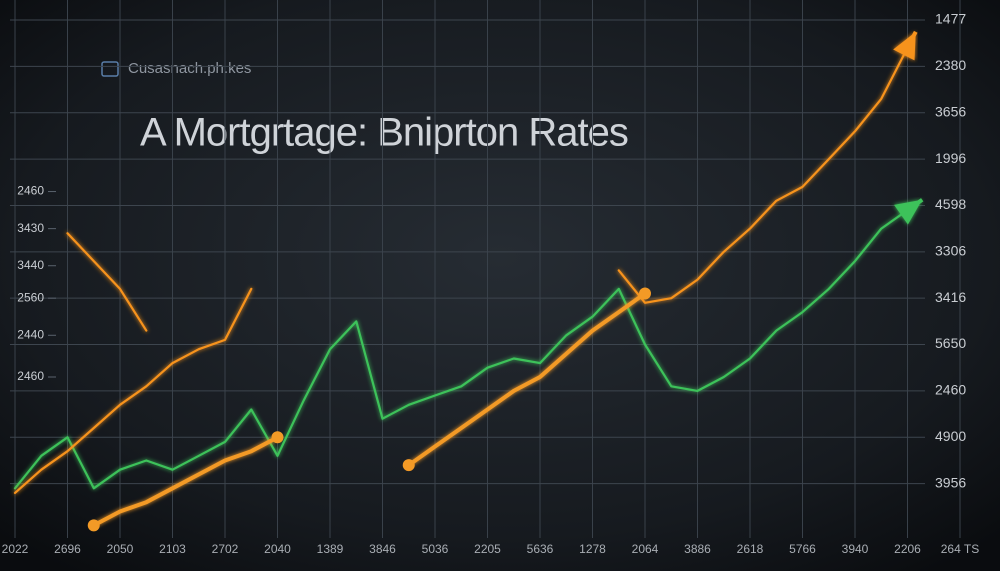 This screenshot has height=571, width=1000. What do you see at coordinates (384, 133) in the screenshot?
I see `chart-title: A Mortgrtage: Bniprton Rates` at bounding box center [384, 133].